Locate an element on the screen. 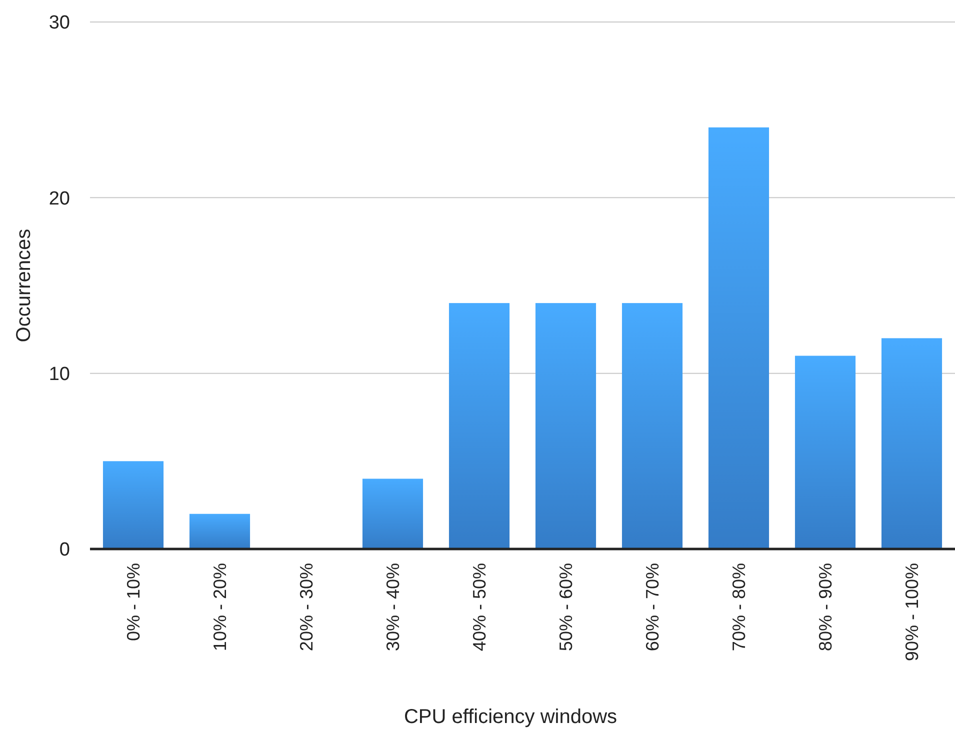  x-tick-label: 0% - 10% is located at coordinates (134, 602).